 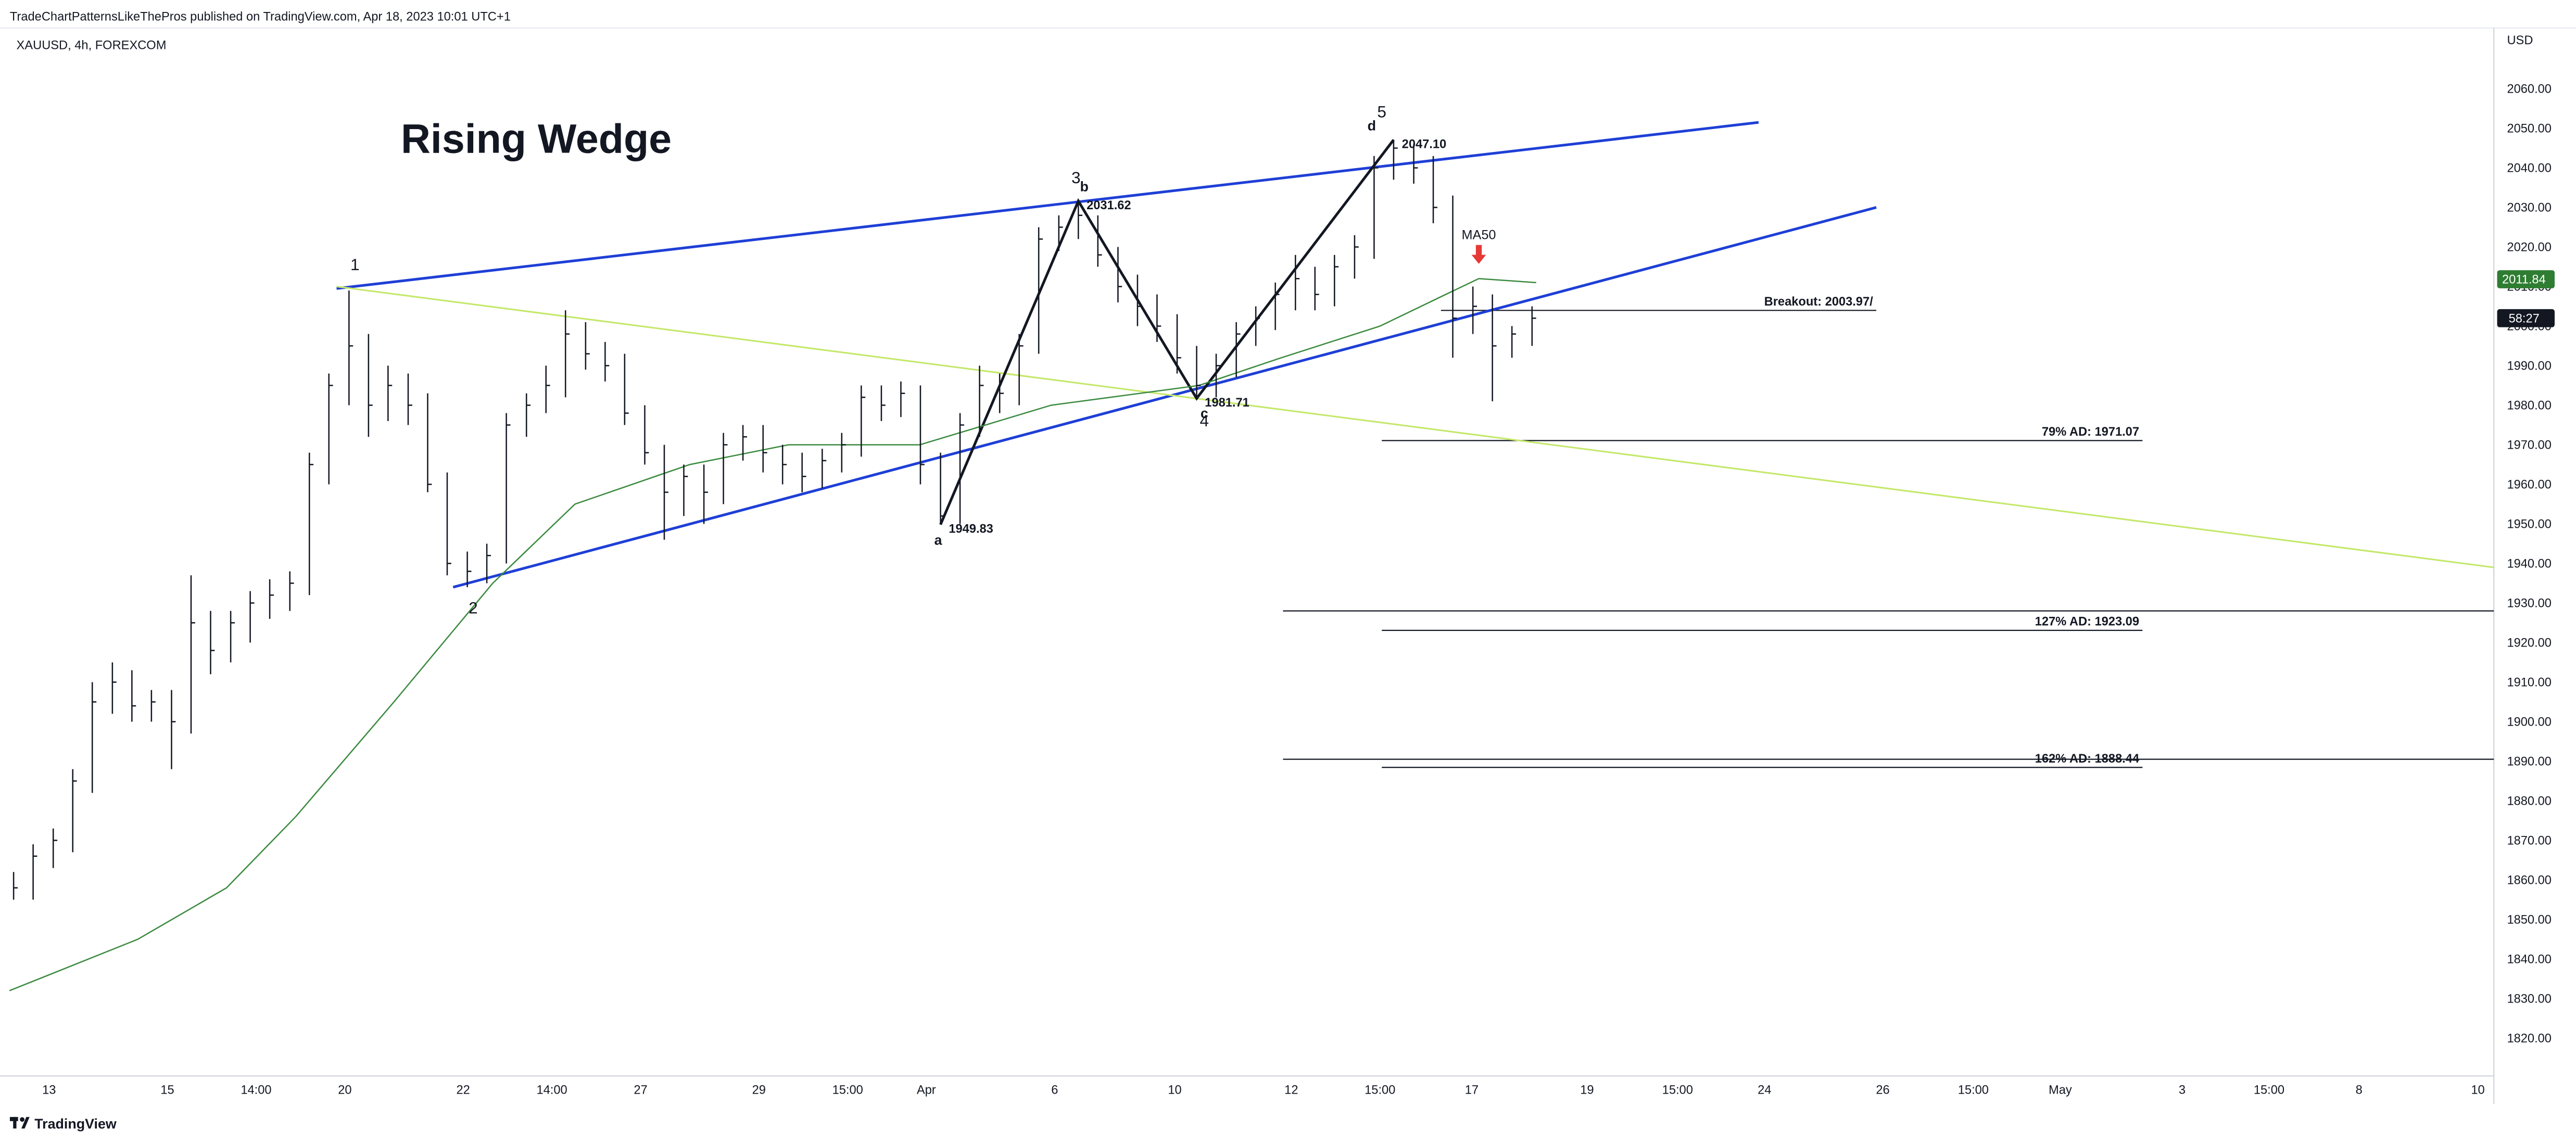 I want to click on y-tick-label: 1840.00, so click(x=2529, y=960).